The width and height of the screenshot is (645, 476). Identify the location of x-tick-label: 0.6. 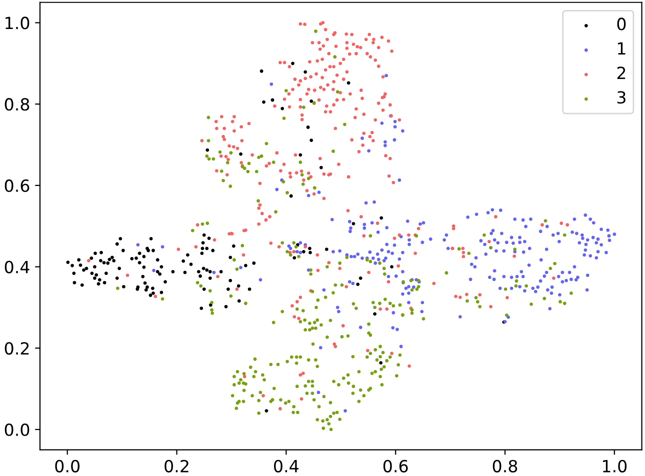
(395, 466).